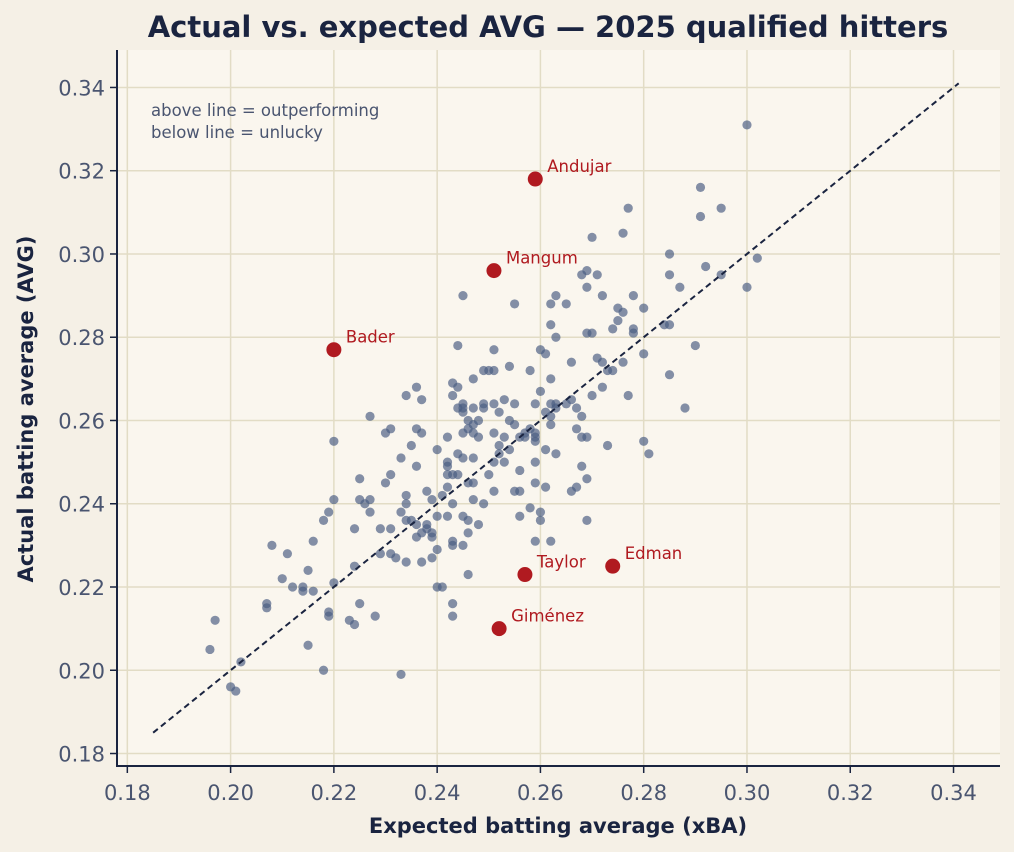 Image resolution: width=1014 pixels, height=852 pixels. I want to click on y-tick-label: 0.34, so click(81, 88).